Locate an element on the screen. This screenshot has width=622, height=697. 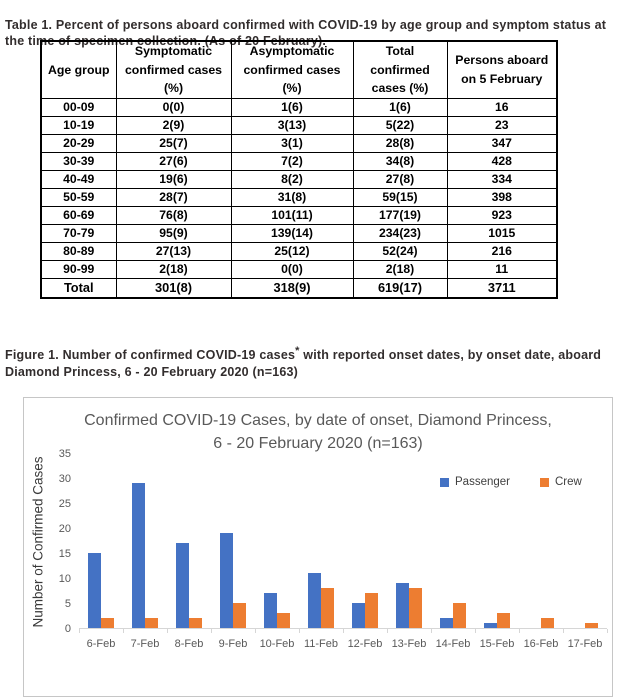
table-cell: 3(13) is located at coordinates (292, 125).